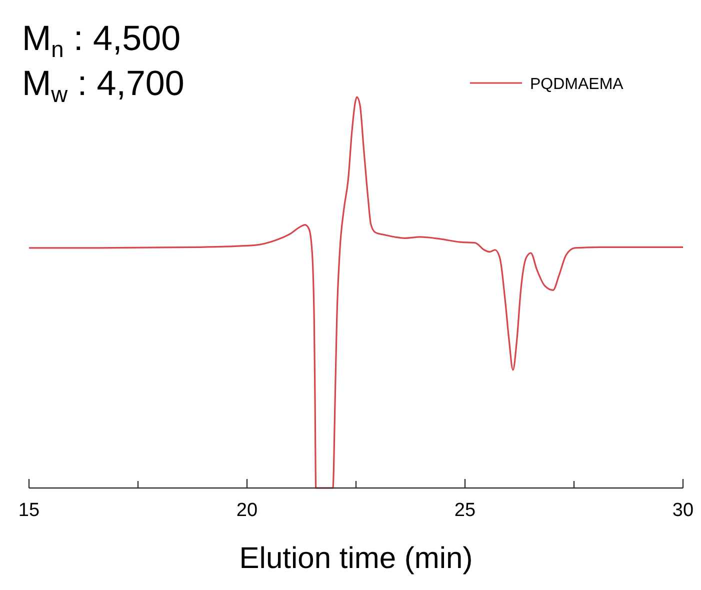 This screenshot has width=701, height=590. Describe the element at coordinates (465, 510) in the screenshot. I see `x-tick-label: 25` at that location.